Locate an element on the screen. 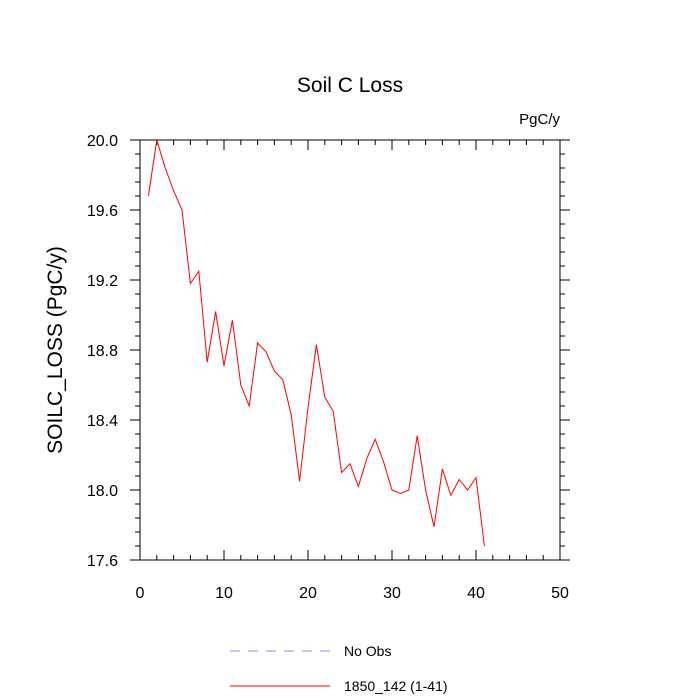 The image size is (700, 700). x-tick-label: 0 is located at coordinates (140, 593).